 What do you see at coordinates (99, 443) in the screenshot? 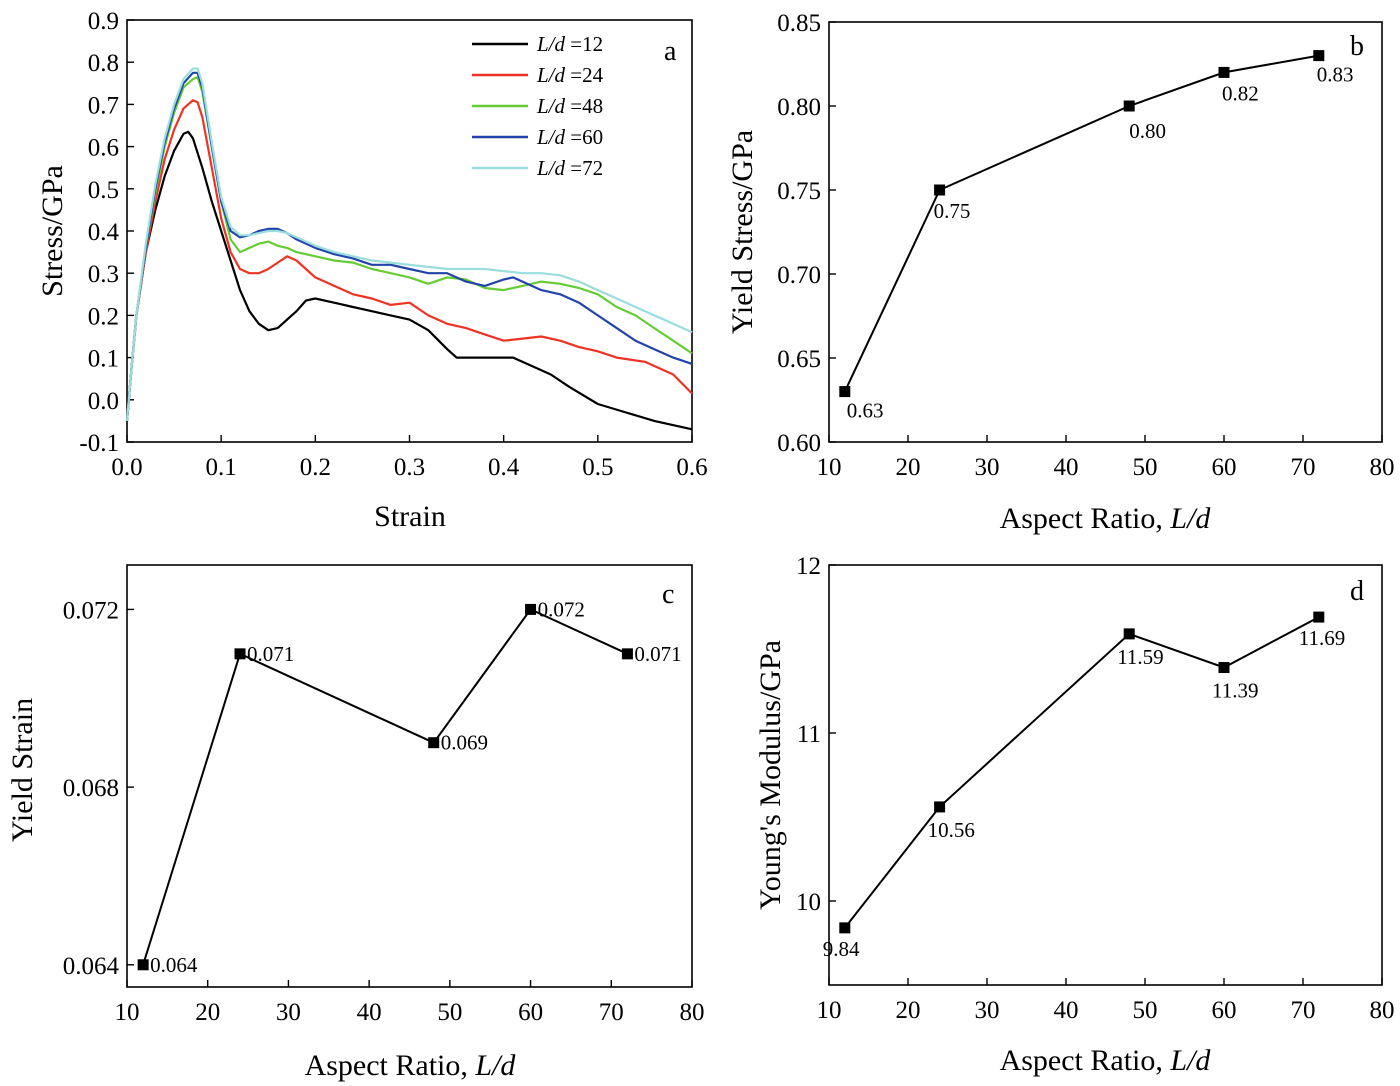
I see `y-tick-label: -0.1` at bounding box center [99, 443].